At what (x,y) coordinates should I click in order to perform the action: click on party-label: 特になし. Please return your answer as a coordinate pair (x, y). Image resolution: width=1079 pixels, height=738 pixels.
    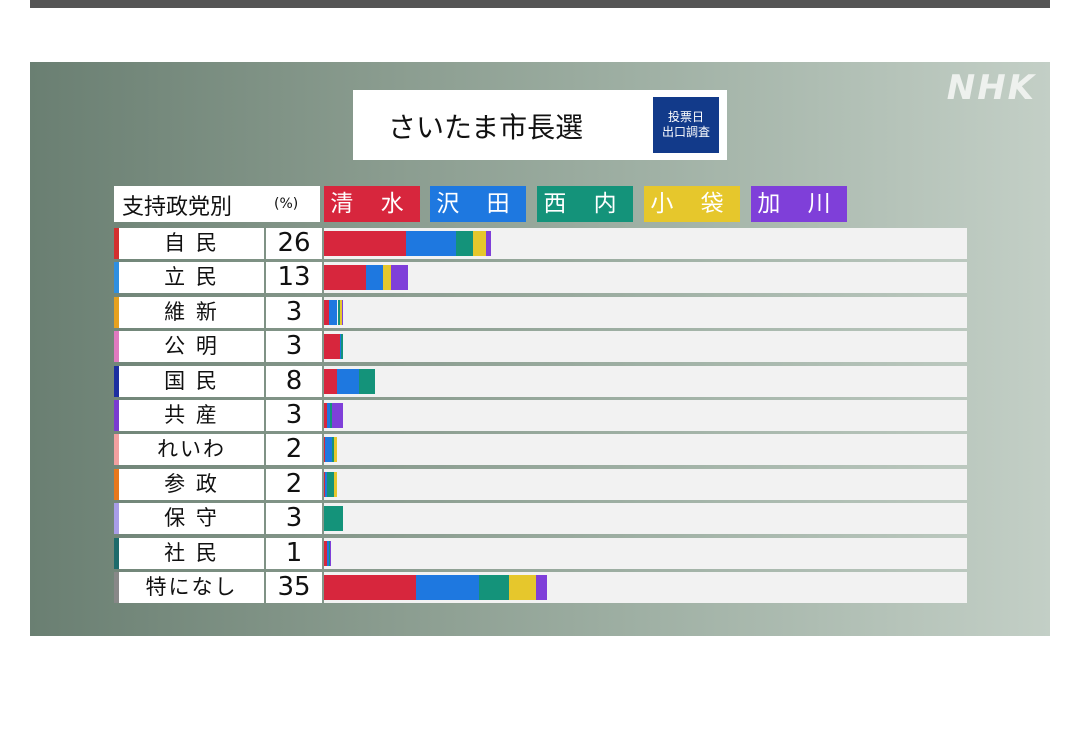
    Looking at the image, I should click on (191, 587).